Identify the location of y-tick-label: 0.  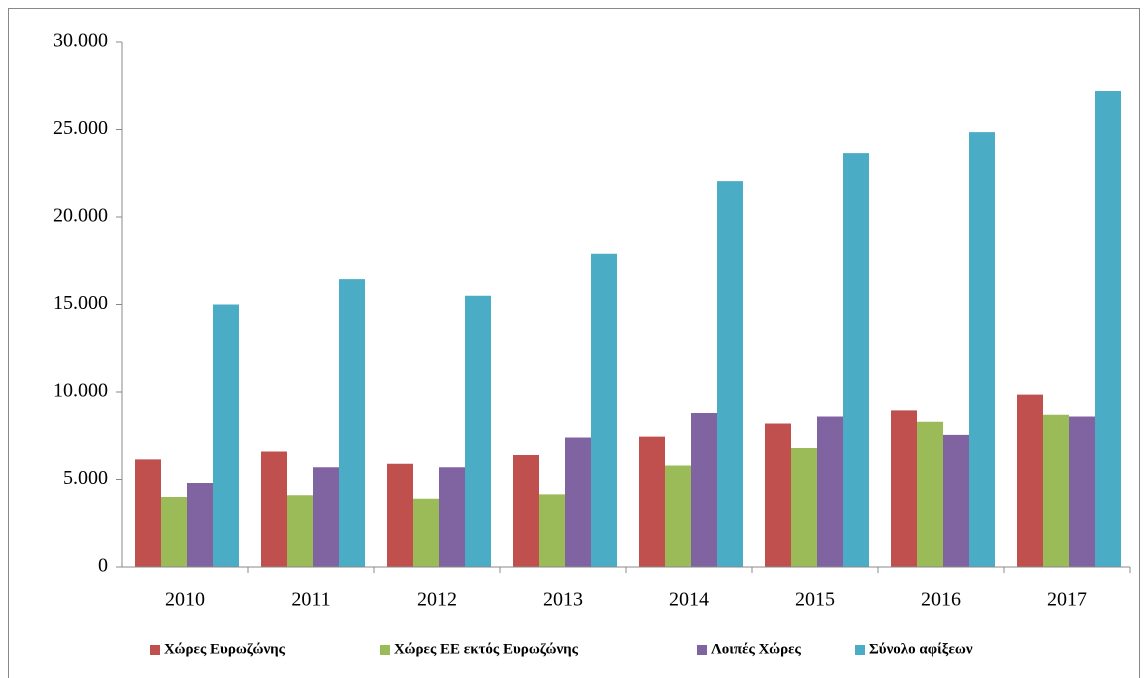
(103, 566).